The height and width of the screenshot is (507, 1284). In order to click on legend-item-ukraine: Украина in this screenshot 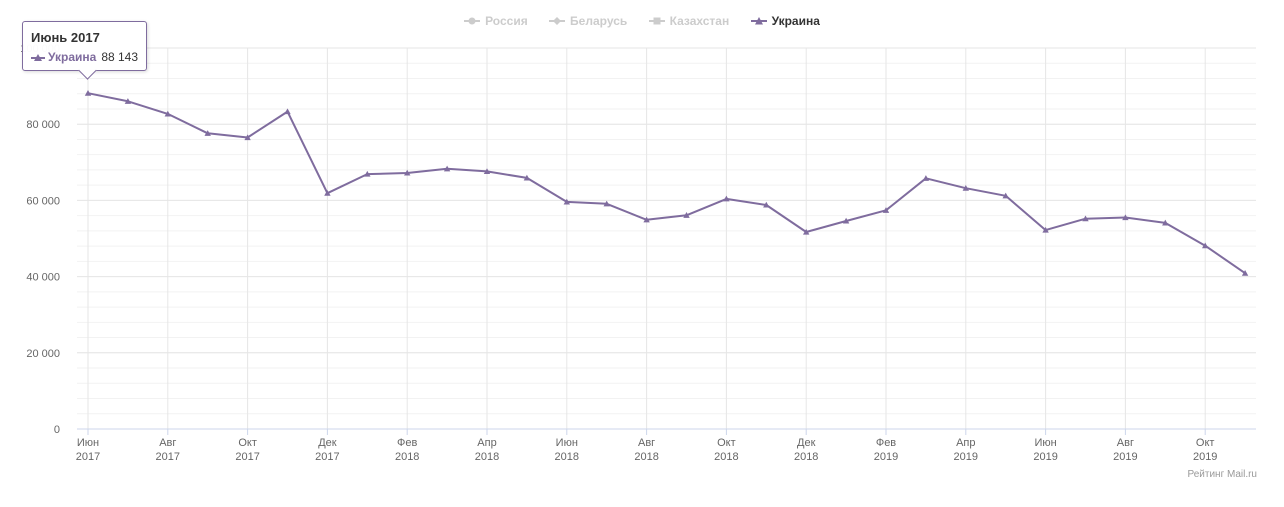, I will do `click(785, 21)`.